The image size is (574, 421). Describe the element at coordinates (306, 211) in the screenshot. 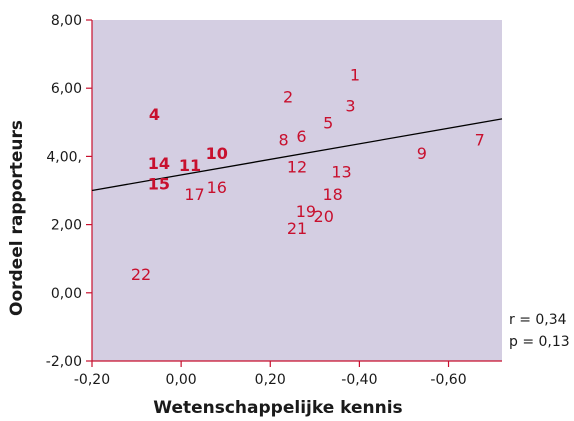

I see `data-point-label-19: 19` at that location.